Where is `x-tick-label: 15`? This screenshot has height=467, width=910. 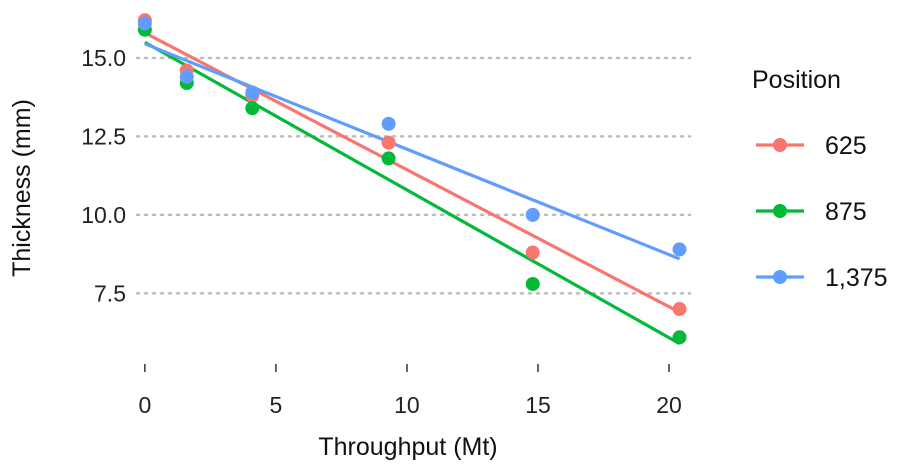
x-tick-label: 15 is located at coordinates (538, 405).